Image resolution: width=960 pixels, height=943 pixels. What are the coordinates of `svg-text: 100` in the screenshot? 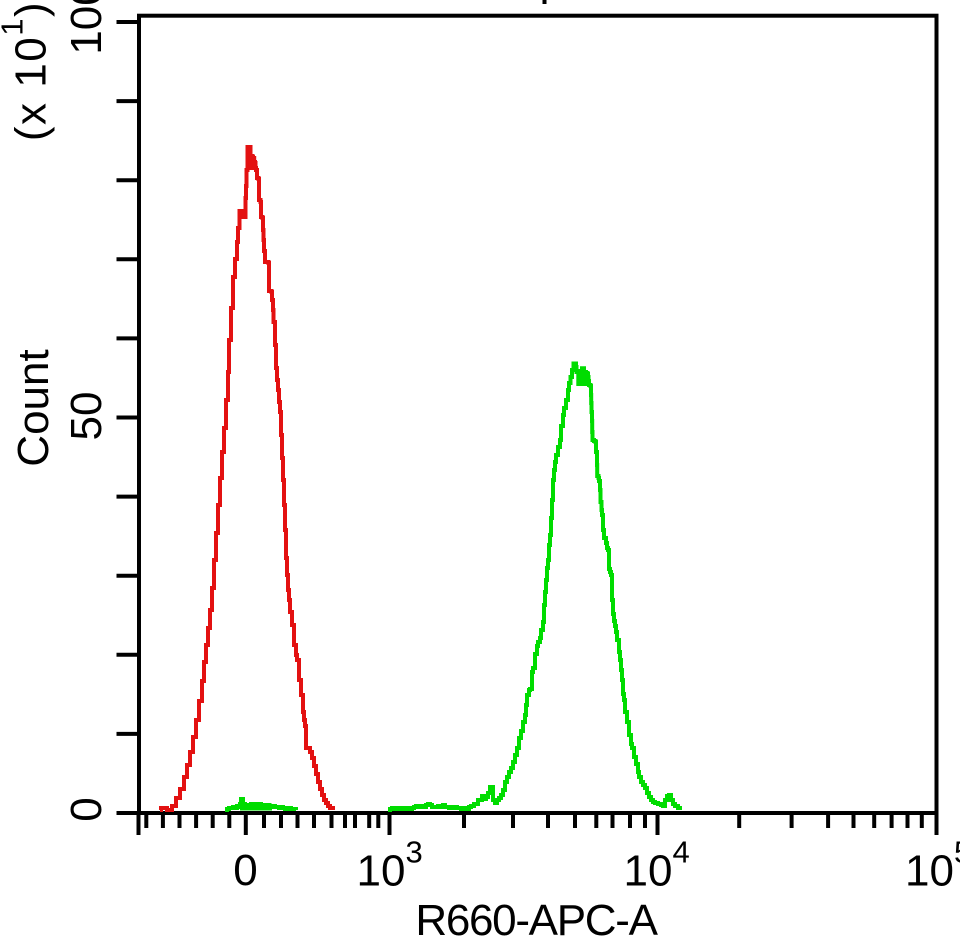 It's located at (86, 27).